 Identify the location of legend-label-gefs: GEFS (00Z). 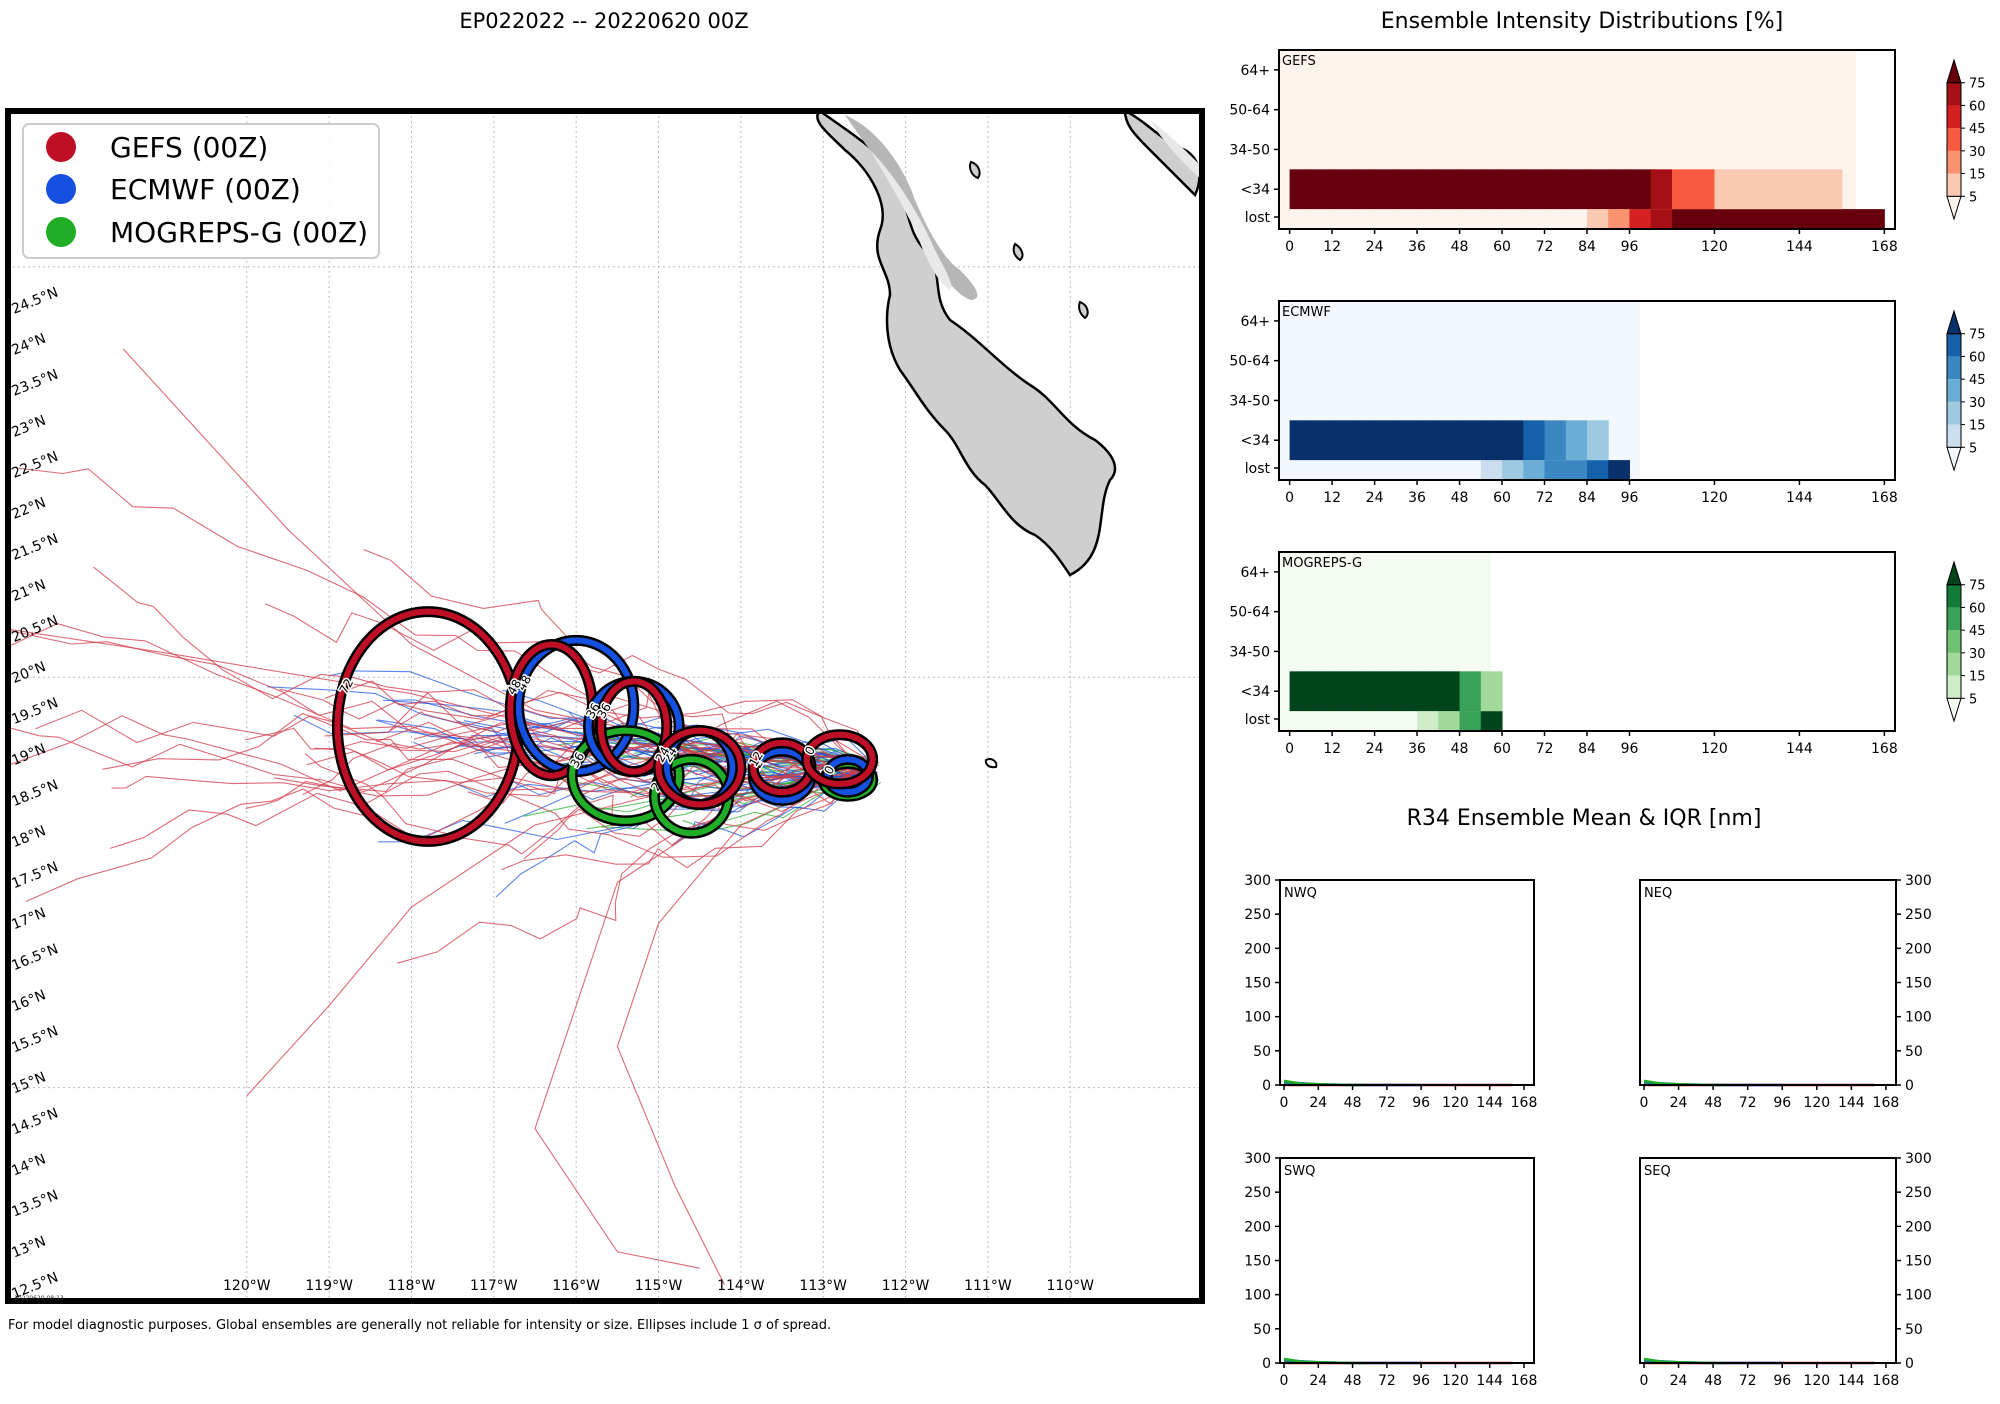
(189, 147).